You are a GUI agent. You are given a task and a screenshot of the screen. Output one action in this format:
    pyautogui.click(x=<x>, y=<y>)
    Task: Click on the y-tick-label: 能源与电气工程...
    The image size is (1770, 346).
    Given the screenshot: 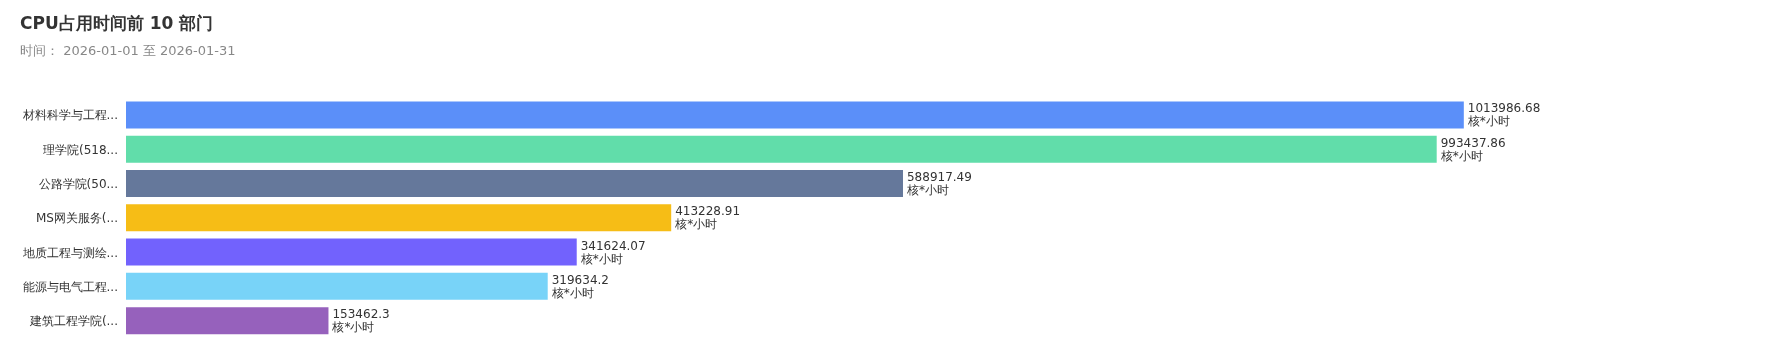 What is the action you would take?
    pyautogui.click(x=70, y=286)
    